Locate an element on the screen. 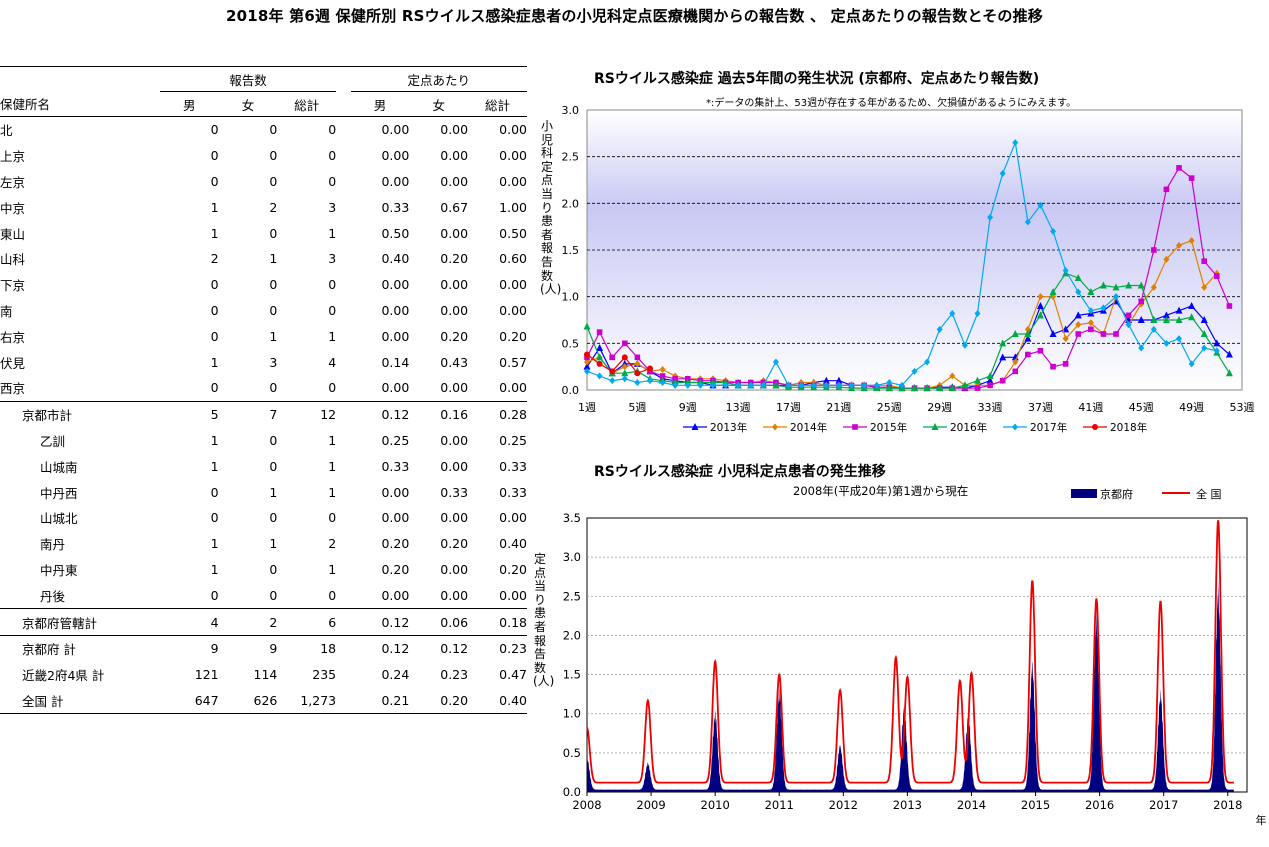 The height and width of the screenshot is (847, 1269). total-rate: 0.28 is located at coordinates (497, 414).